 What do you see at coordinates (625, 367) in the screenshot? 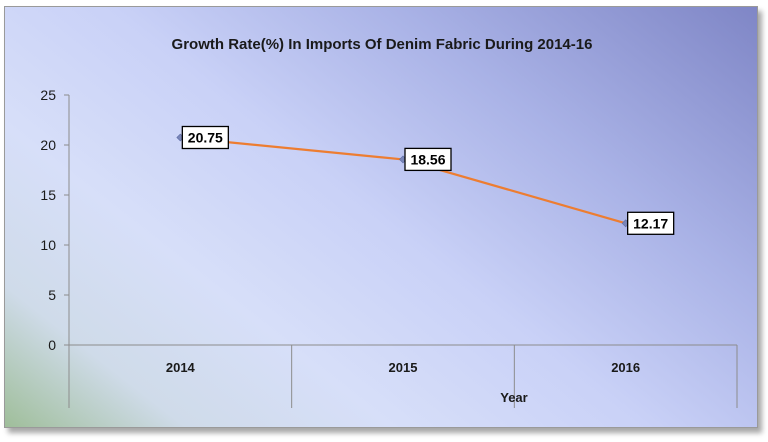
I see `x-tick-label: 2016` at bounding box center [625, 367].